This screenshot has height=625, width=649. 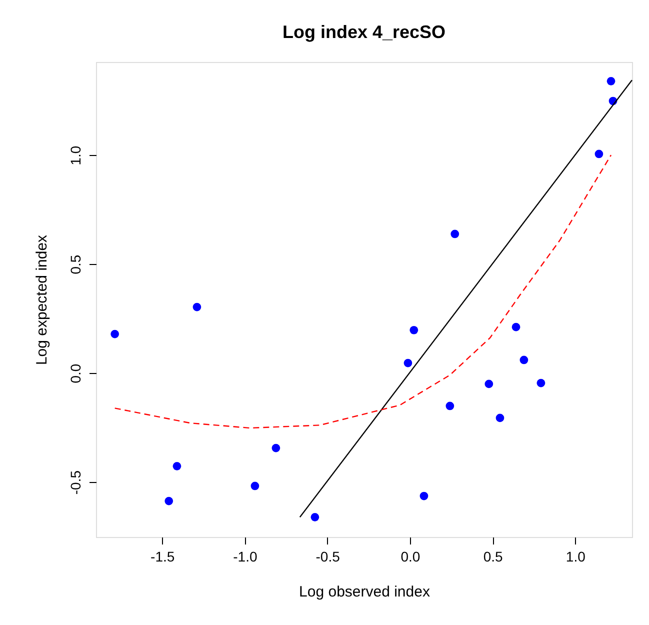 I want to click on x-tick-label: 1.0, so click(x=576, y=556).